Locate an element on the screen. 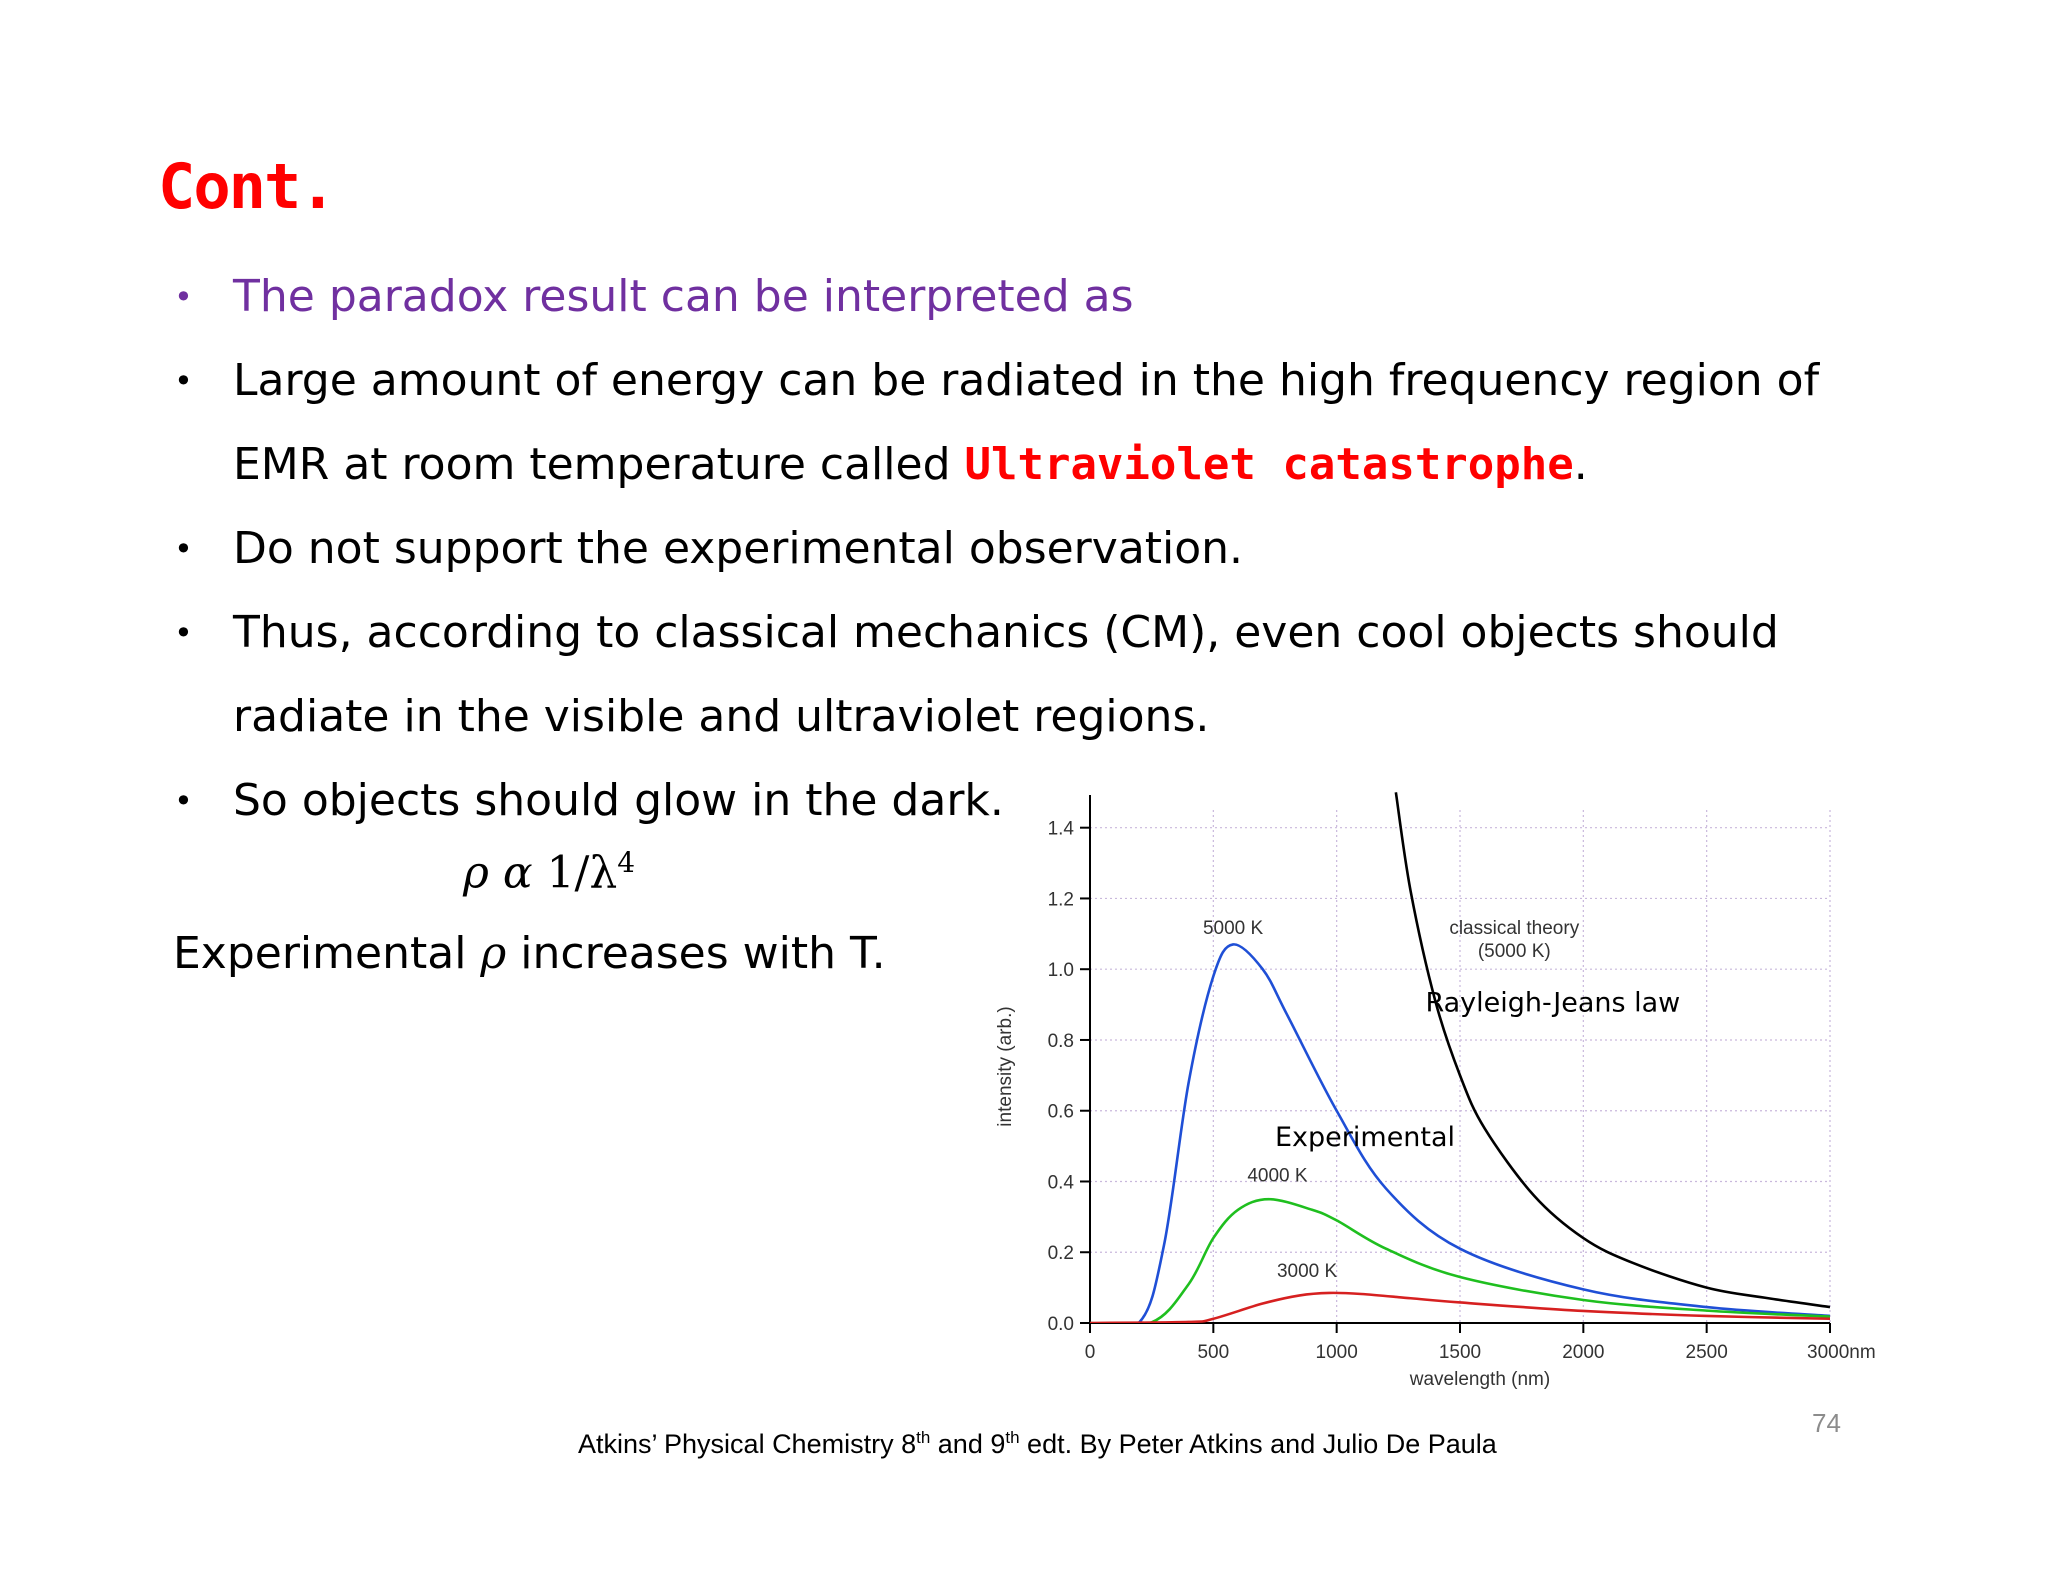 This screenshot has width=2048, height=1582. curve-classical-theory is located at coordinates (1612, 1050).